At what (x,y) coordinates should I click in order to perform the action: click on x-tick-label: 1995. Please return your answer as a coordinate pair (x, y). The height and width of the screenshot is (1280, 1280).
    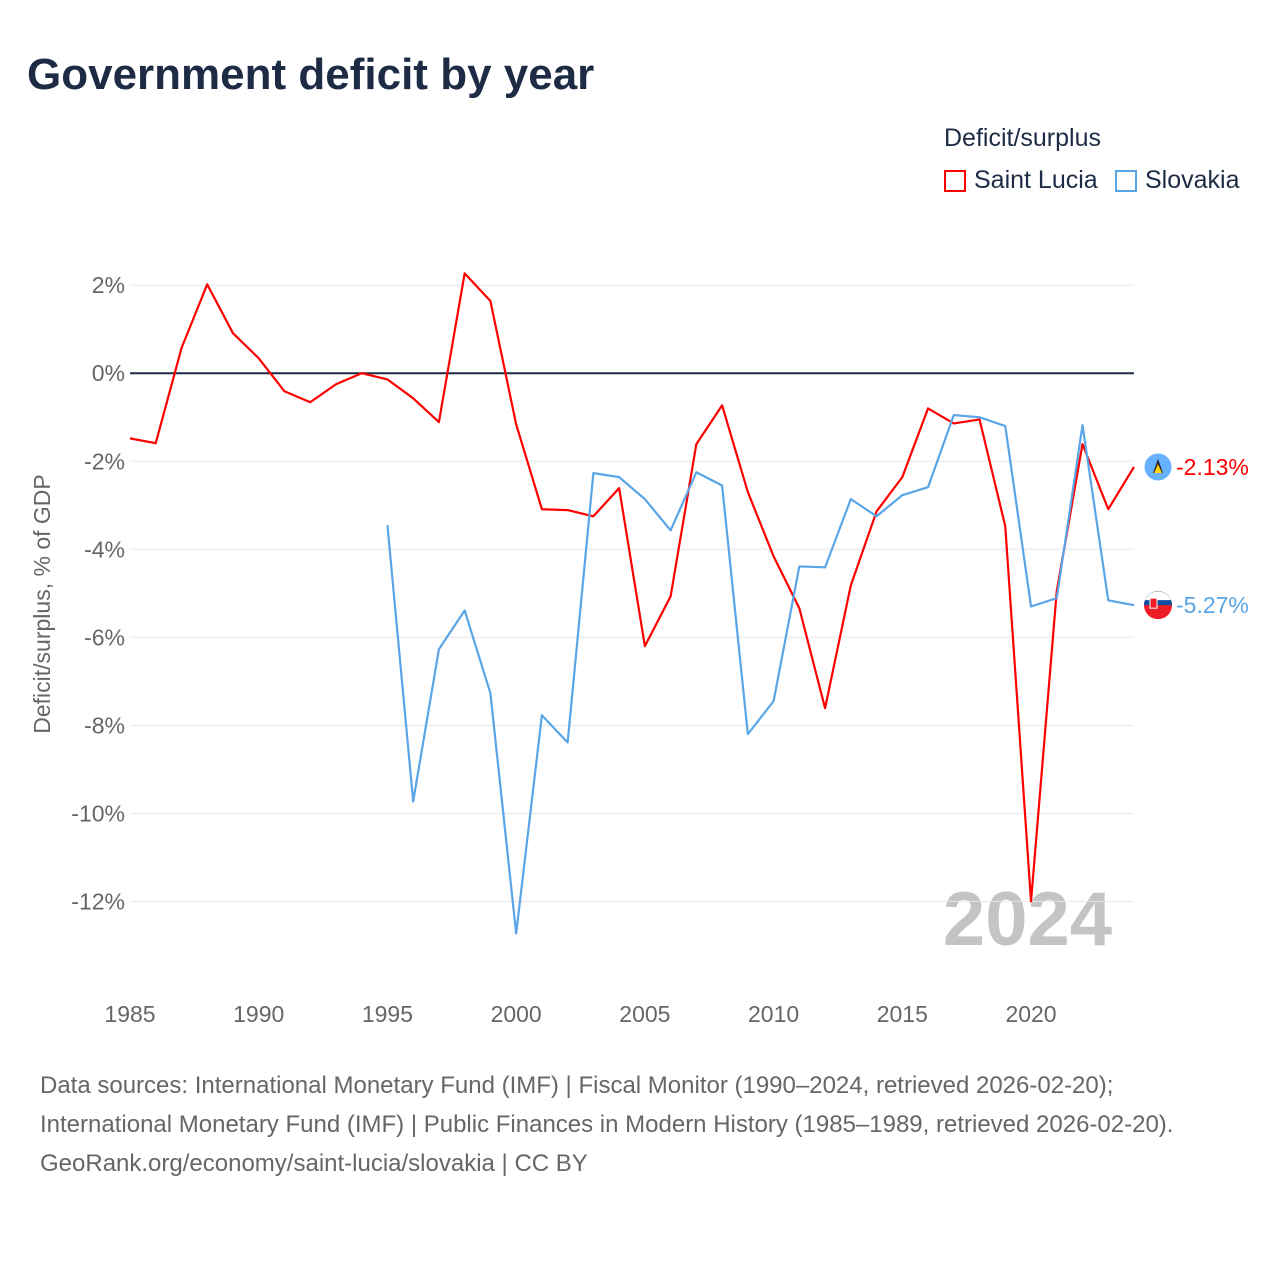
    Looking at the image, I should click on (387, 1014).